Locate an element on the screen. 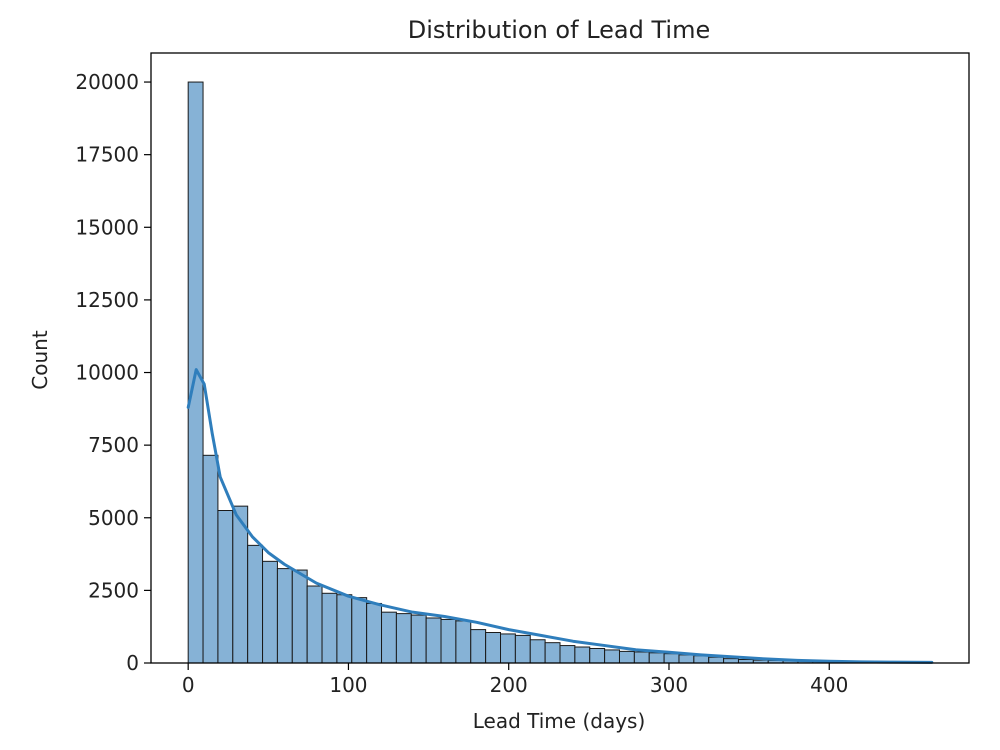 This screenshot has height=750, width=1000. y-tick-label: 5000 is located at coordinates (113, 518).